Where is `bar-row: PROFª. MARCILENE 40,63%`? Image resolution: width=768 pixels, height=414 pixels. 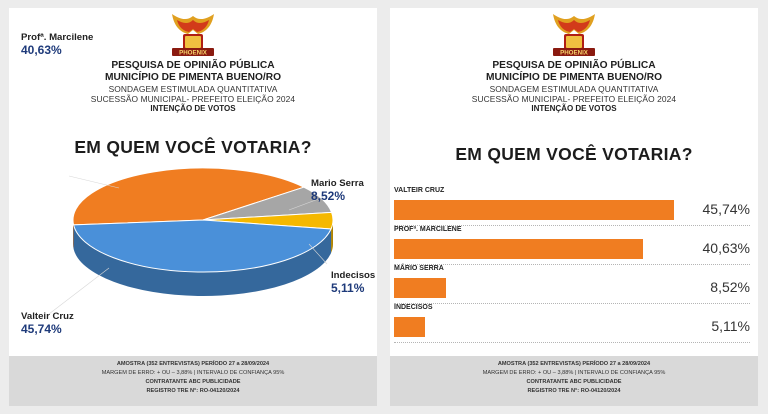 bar-row: PROFª. MARCILENE 40,63% is located at coordinates (574, 246).